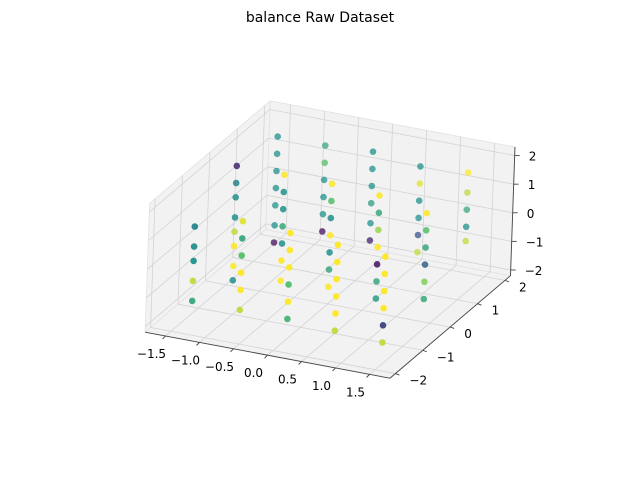 This screenshot has height=480, width=640. I want to click on x-tick-label: 0.5, so click(287, 380).